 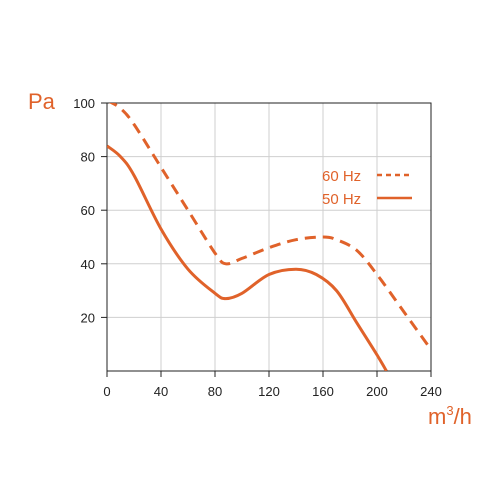 I want to click on y-tick-label: 40, so click(x=88, y=264).